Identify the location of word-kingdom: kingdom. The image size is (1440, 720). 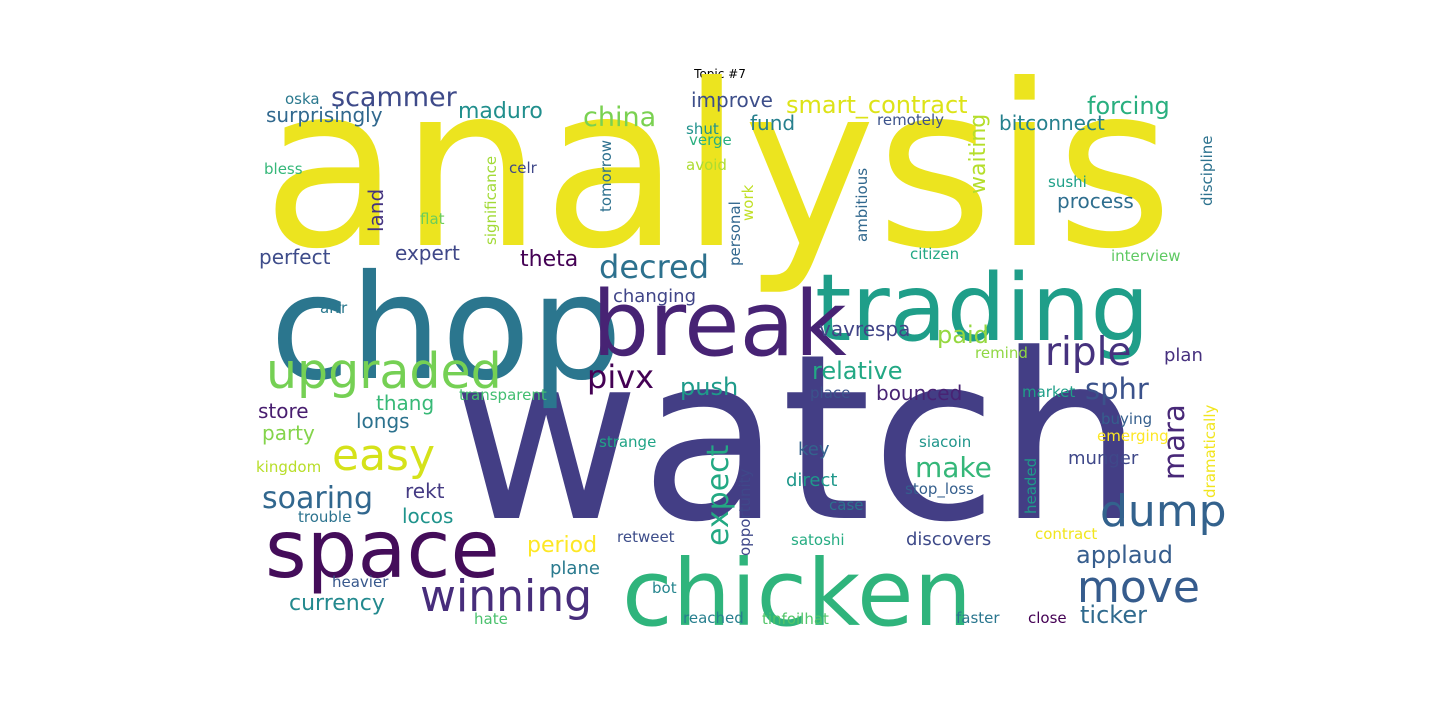
(288, 467).